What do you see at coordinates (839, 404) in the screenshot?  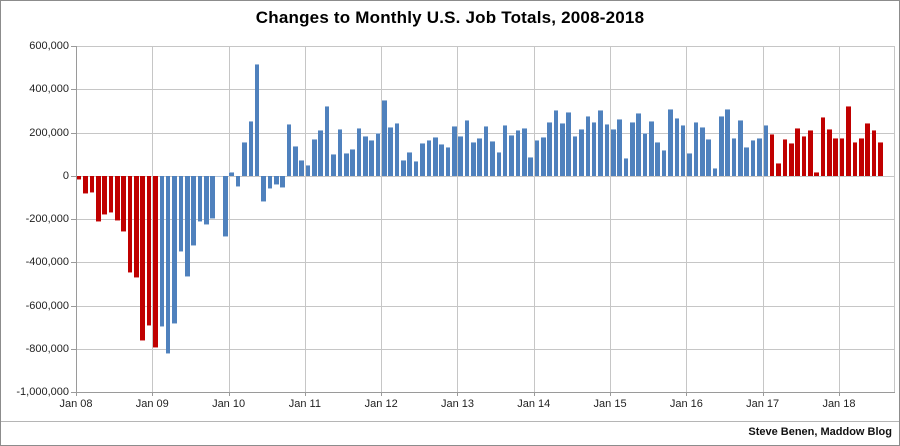 I see `x-tick-label: Jan 18` at bounding box center [839, 404].